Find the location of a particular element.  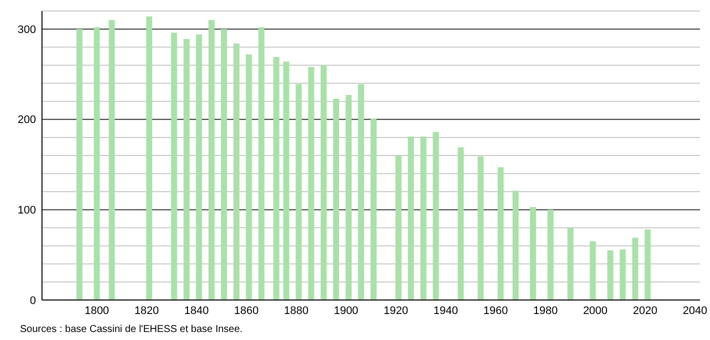

y-tick-label: 200 is located at coordinates (27, 120).